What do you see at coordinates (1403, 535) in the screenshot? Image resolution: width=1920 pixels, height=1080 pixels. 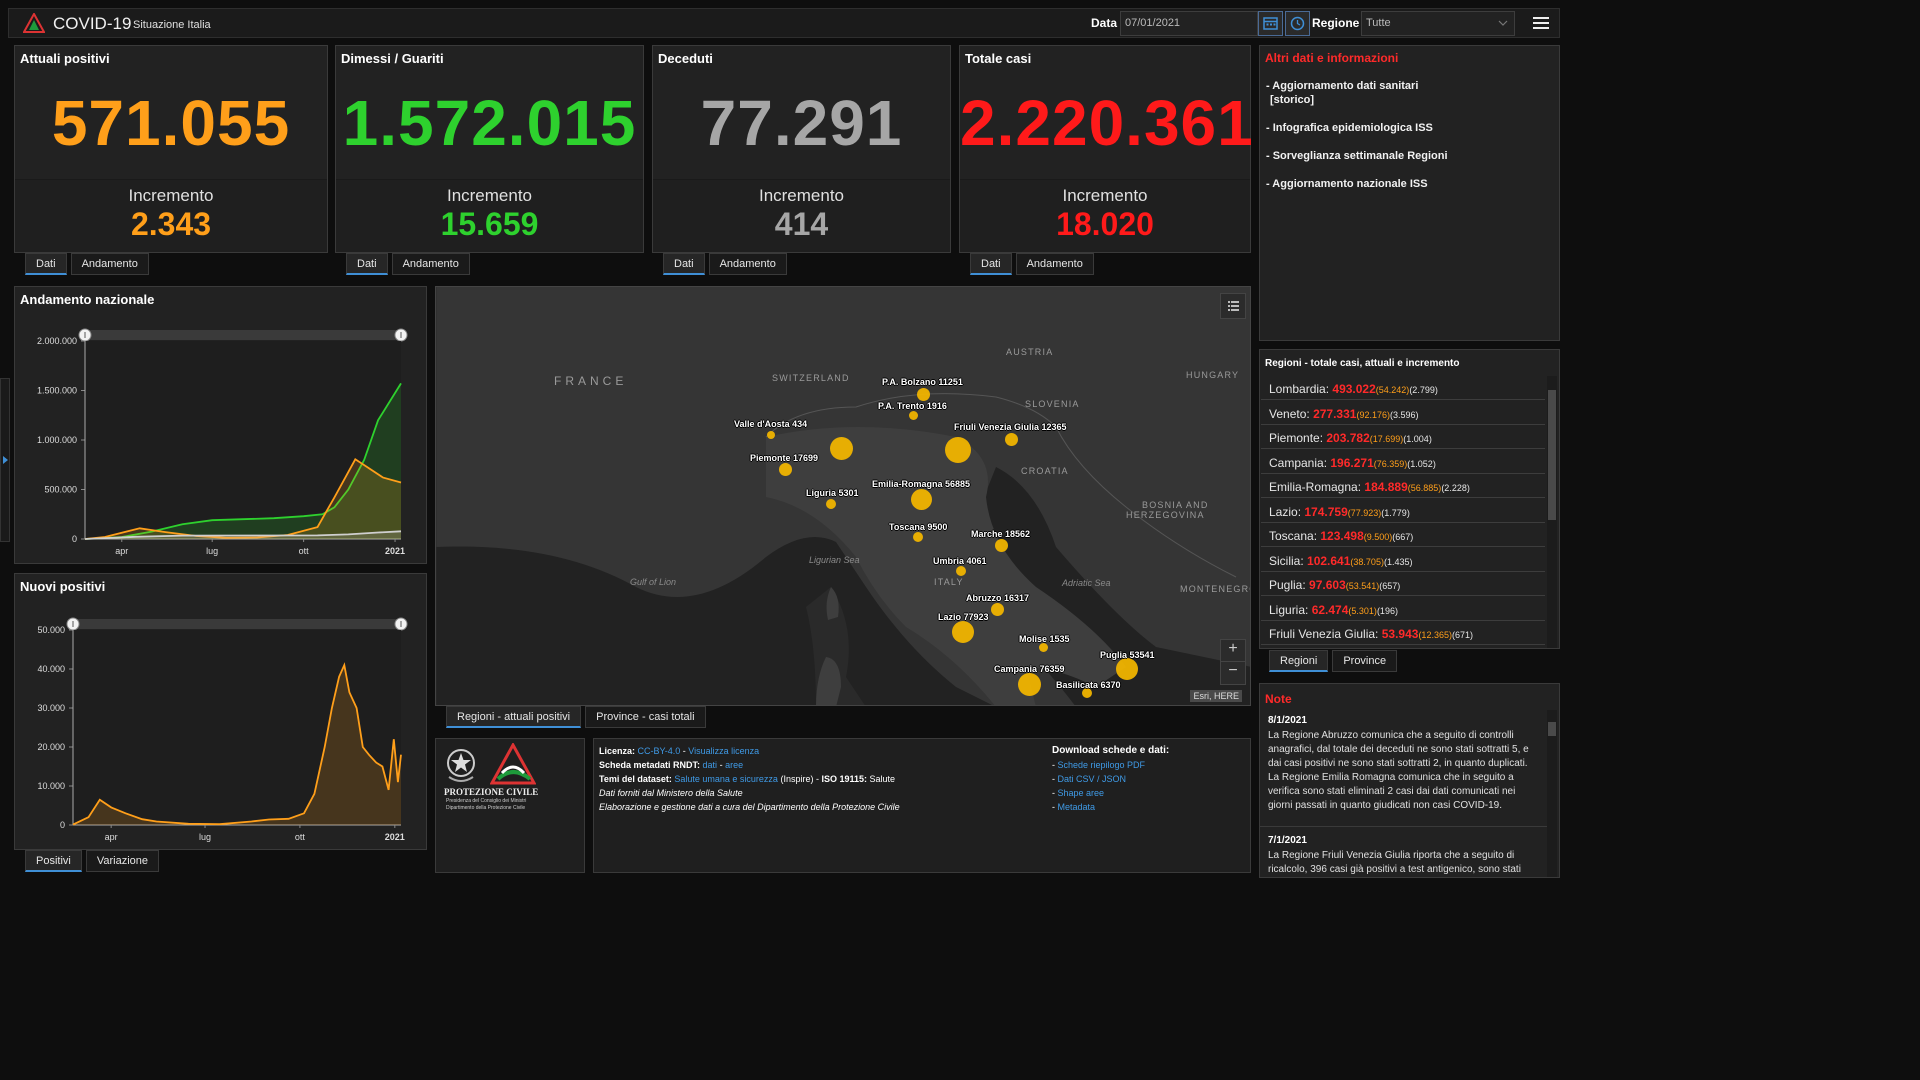 I see `region-row: Toscana: 123.498(9.500)(667)` at bounding box center [1403, 535].